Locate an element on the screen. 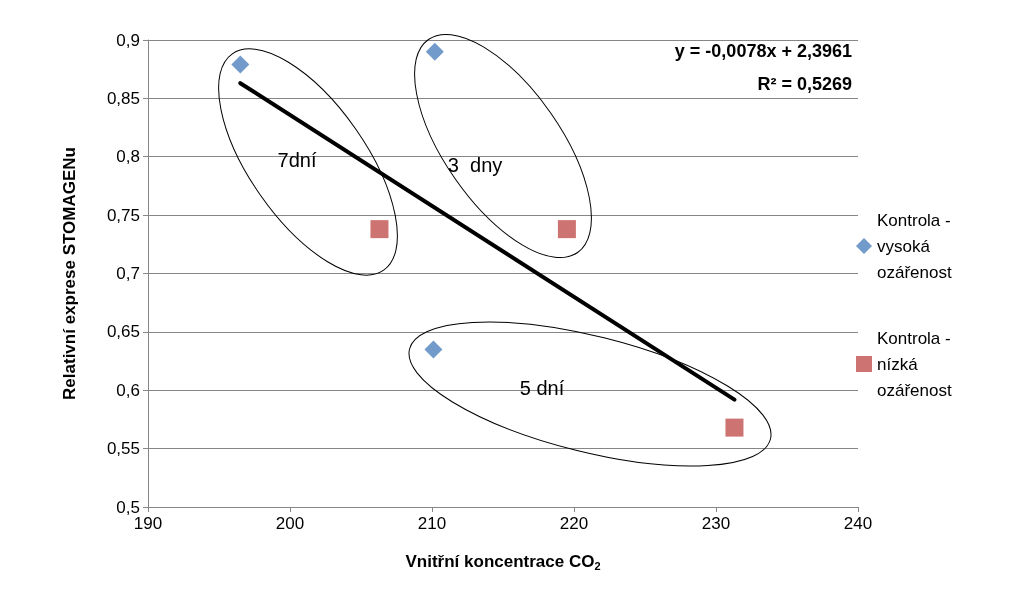 This screenshot has height=610, width=1025. y-tick-label: 0,9 is located at coordinates (128, 40).